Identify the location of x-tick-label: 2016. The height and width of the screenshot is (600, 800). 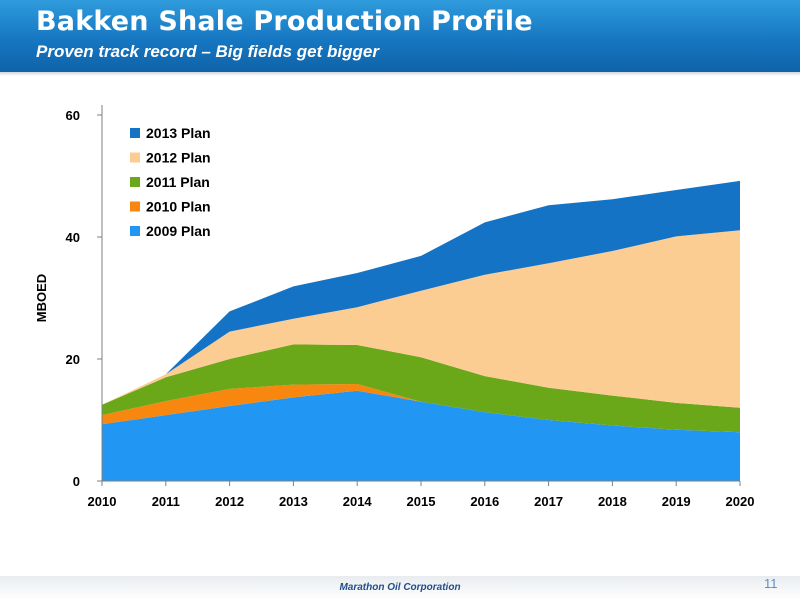
(484, 501).